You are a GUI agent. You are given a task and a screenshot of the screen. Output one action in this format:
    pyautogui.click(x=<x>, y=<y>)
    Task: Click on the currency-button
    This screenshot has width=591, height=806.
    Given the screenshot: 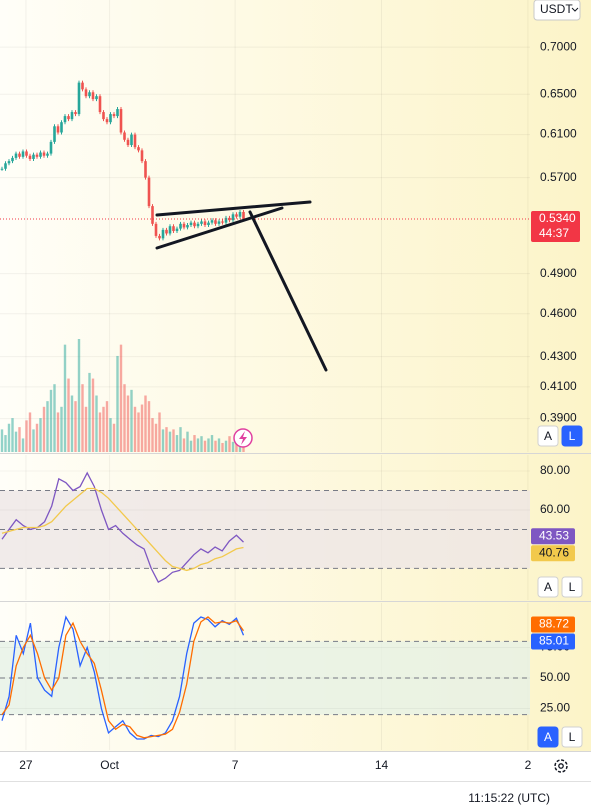 What is the action you would take?
    pyautogui.click(x=557, y=10)
    